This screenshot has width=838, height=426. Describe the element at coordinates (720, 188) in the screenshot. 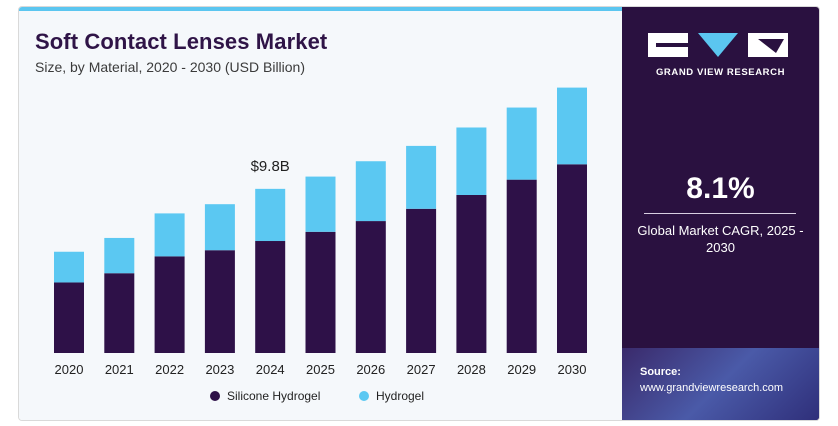

I see `cagr-value: 8.1%` at that location.